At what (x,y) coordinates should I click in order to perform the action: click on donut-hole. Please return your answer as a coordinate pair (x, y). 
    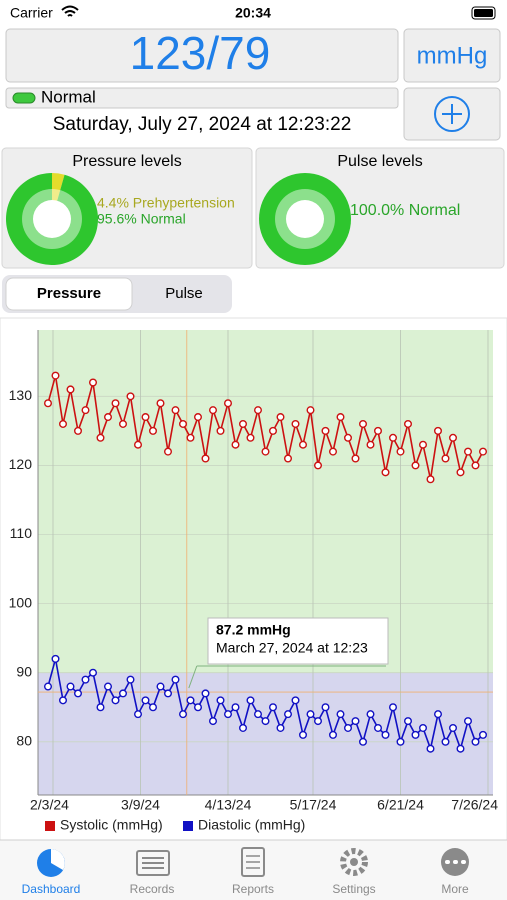
    Looking at the image, I should click on (52, 219).